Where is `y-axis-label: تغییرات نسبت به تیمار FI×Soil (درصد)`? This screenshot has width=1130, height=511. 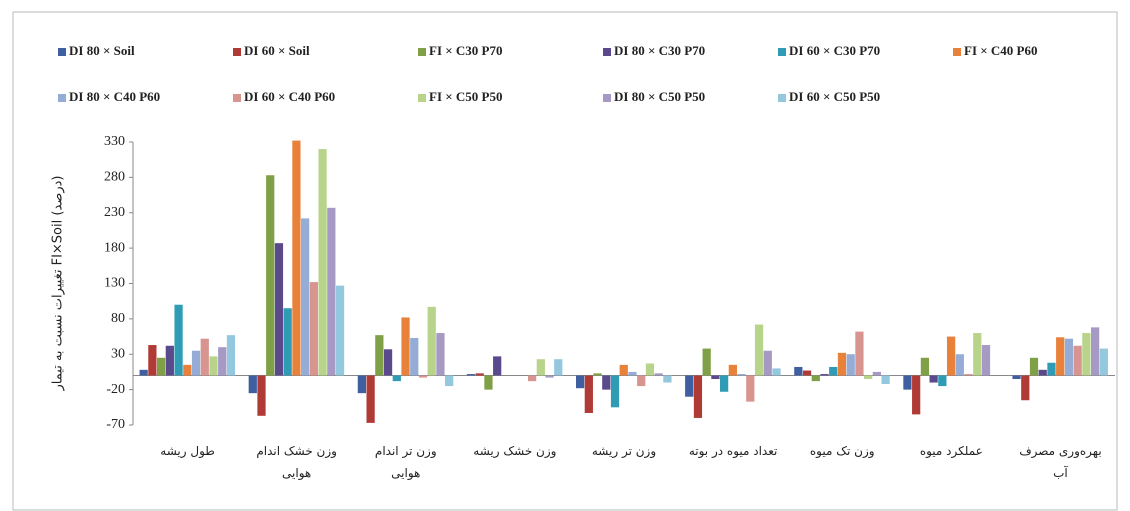
y-axis-label: تغییرات نسبت به تیمار FI×Soil (درصد) is located at coordinates (58, 284).